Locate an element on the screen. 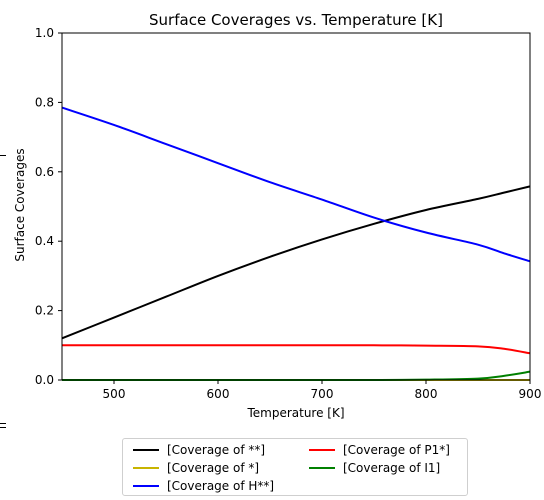 The width and height of the screenshot is (544, 500). legend-item: [Coverage of **] is located at coordinates (199, 450).